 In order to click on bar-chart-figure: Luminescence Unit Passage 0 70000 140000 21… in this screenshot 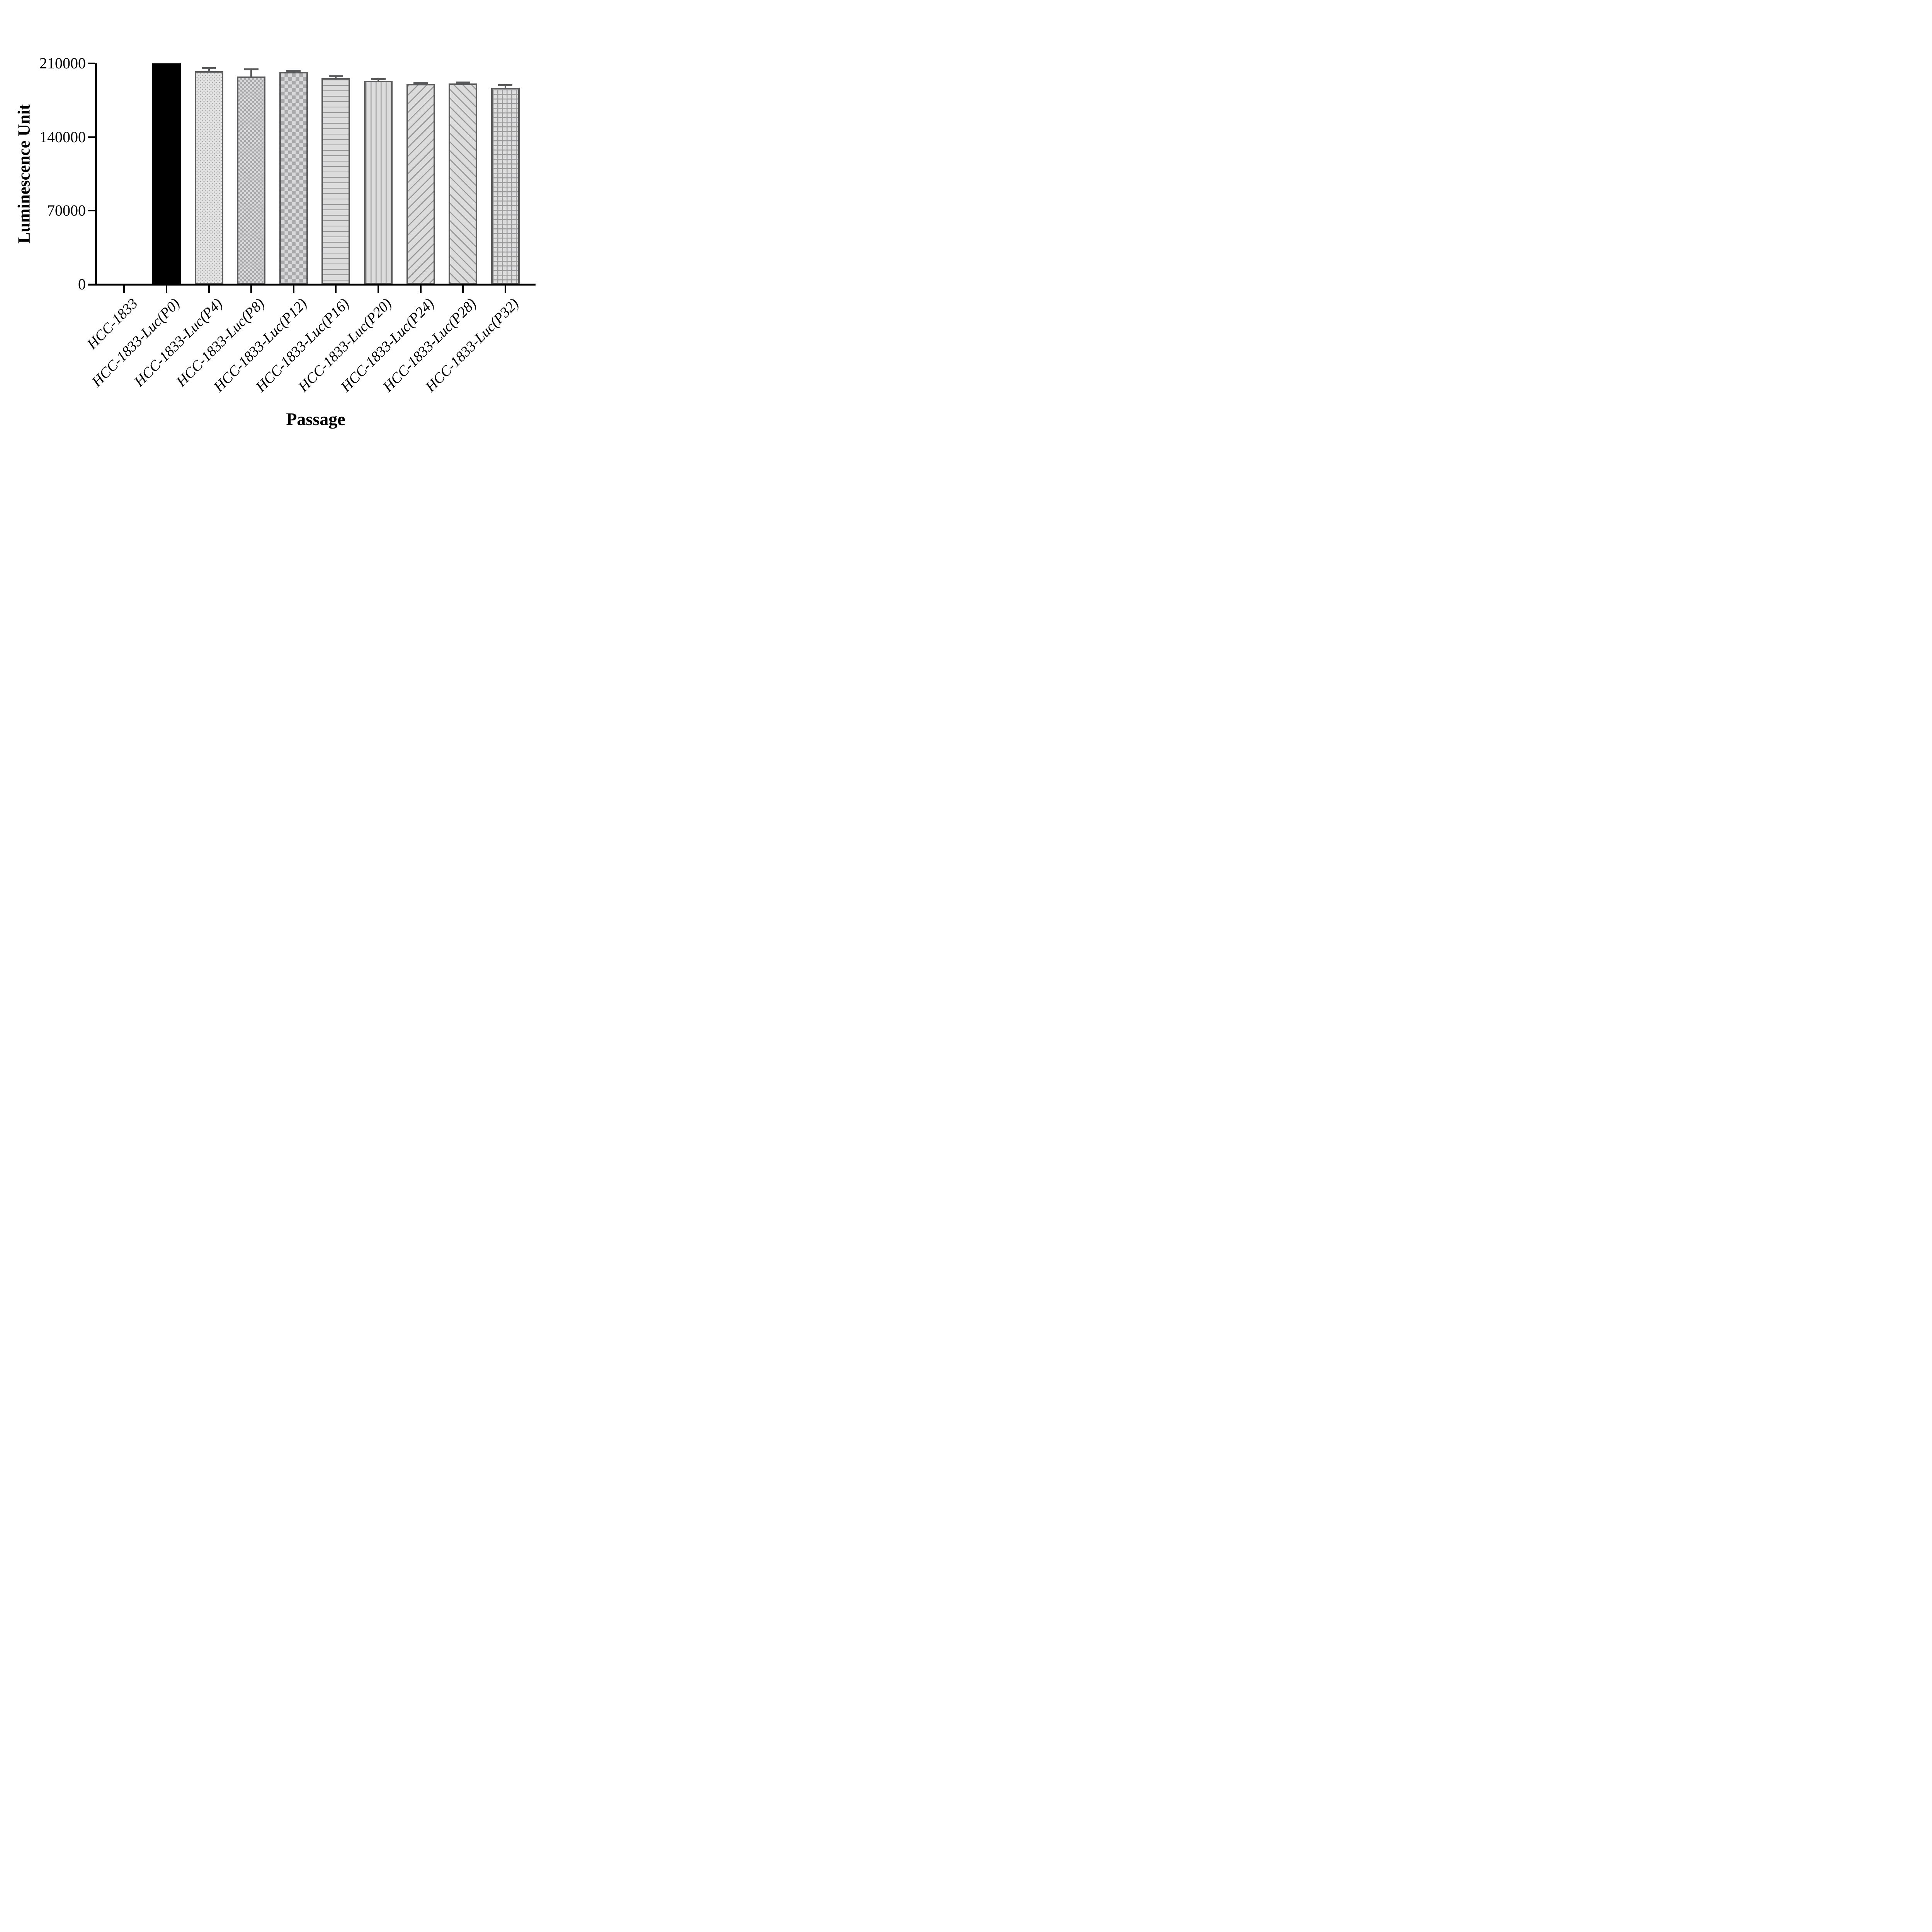, I will do `click(283, 218)`.